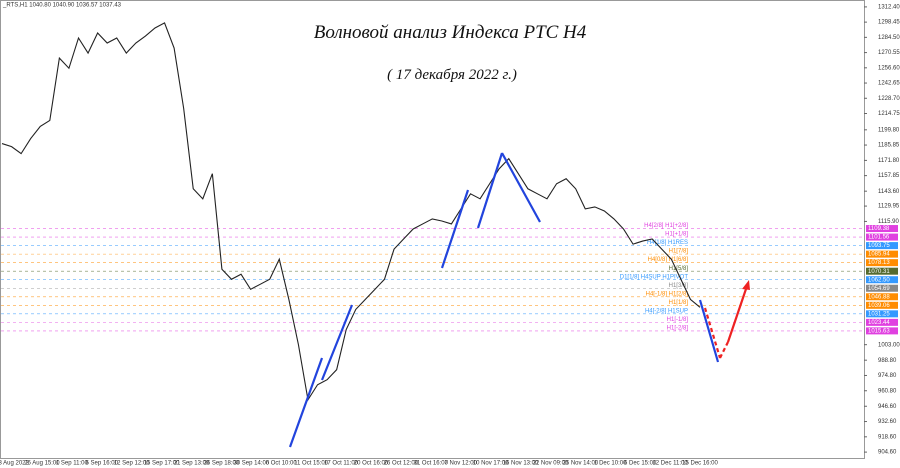 Image resolution: width=900 pixels, height=468 pixels. Describe the element at coordinates (889, 161) in the screenshot. I see `y-tick-label: 1171.80` at that location.